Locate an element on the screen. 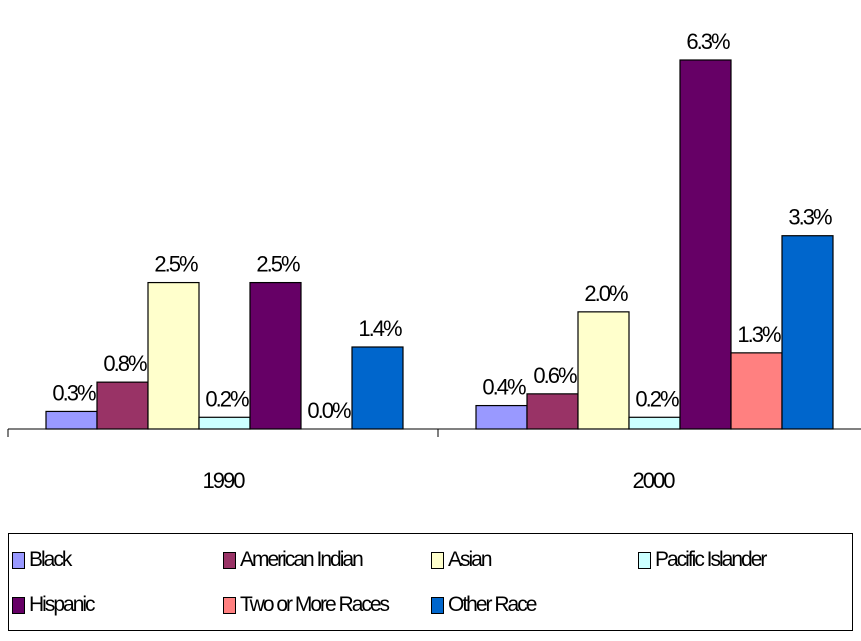  data-label-pacific-islander-2000: 0.2% is located at coordinates (657, 398).